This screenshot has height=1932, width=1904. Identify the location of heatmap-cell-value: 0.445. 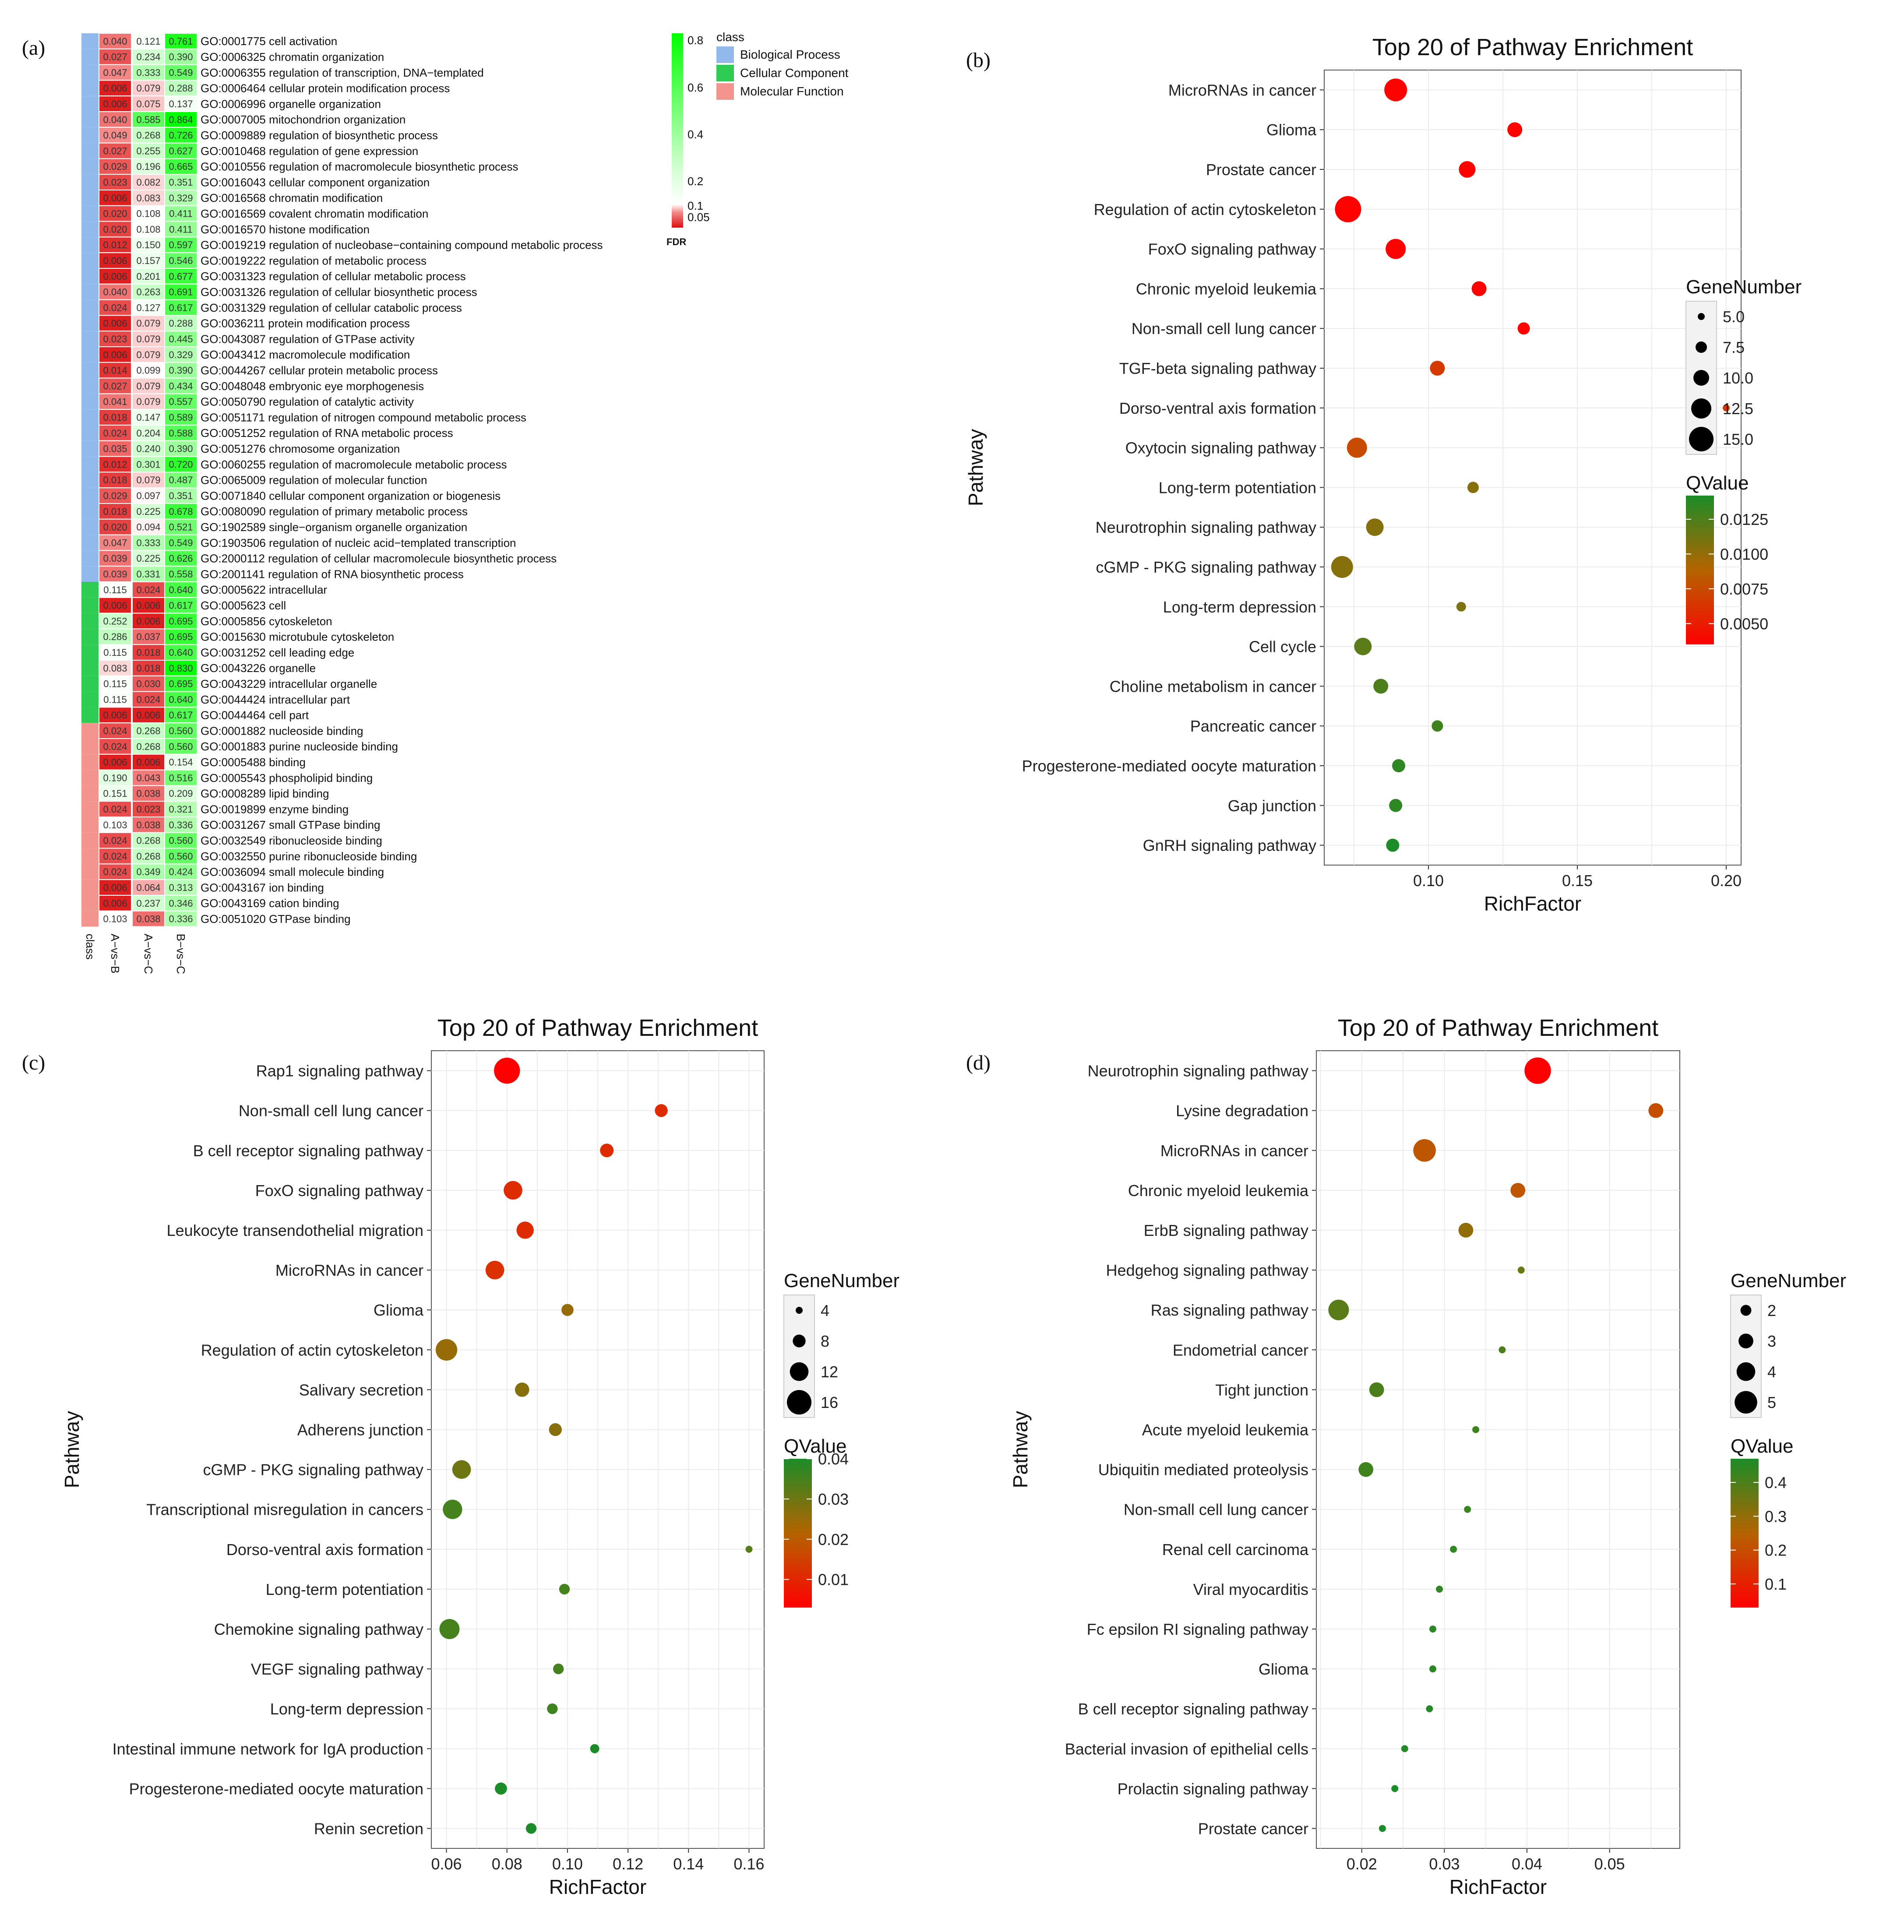
(181, 339).